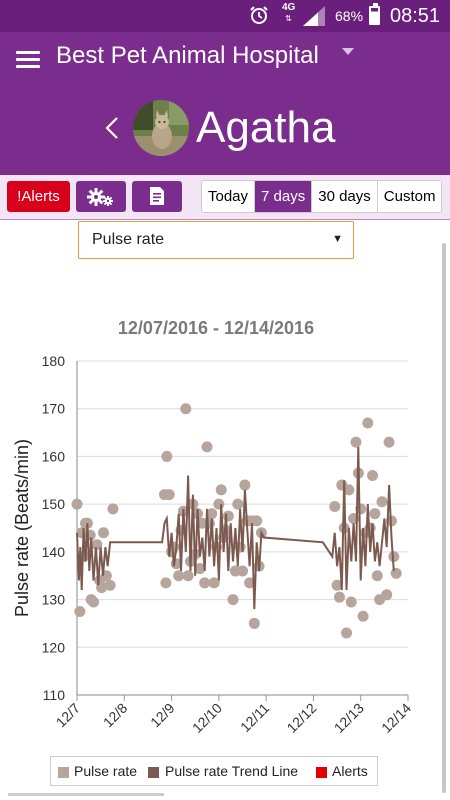  What do you see at coordinates (112, 128) in the screenshot?
I see `chevron-left-icon` at bounding box center [112, 128].